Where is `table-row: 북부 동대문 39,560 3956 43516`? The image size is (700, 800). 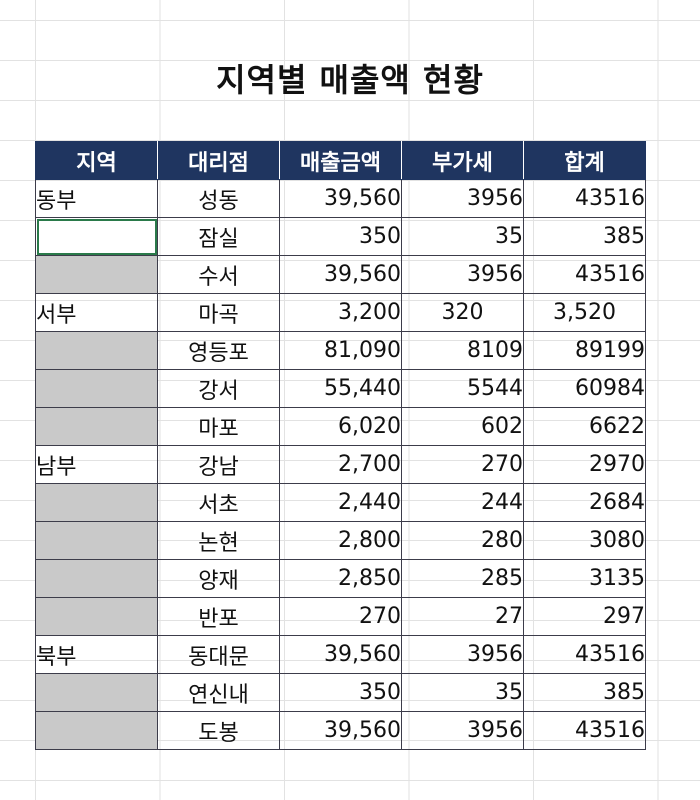
table-row: 북부 동대문 39,560 3956 43516 is located at coordinates (340, 654).